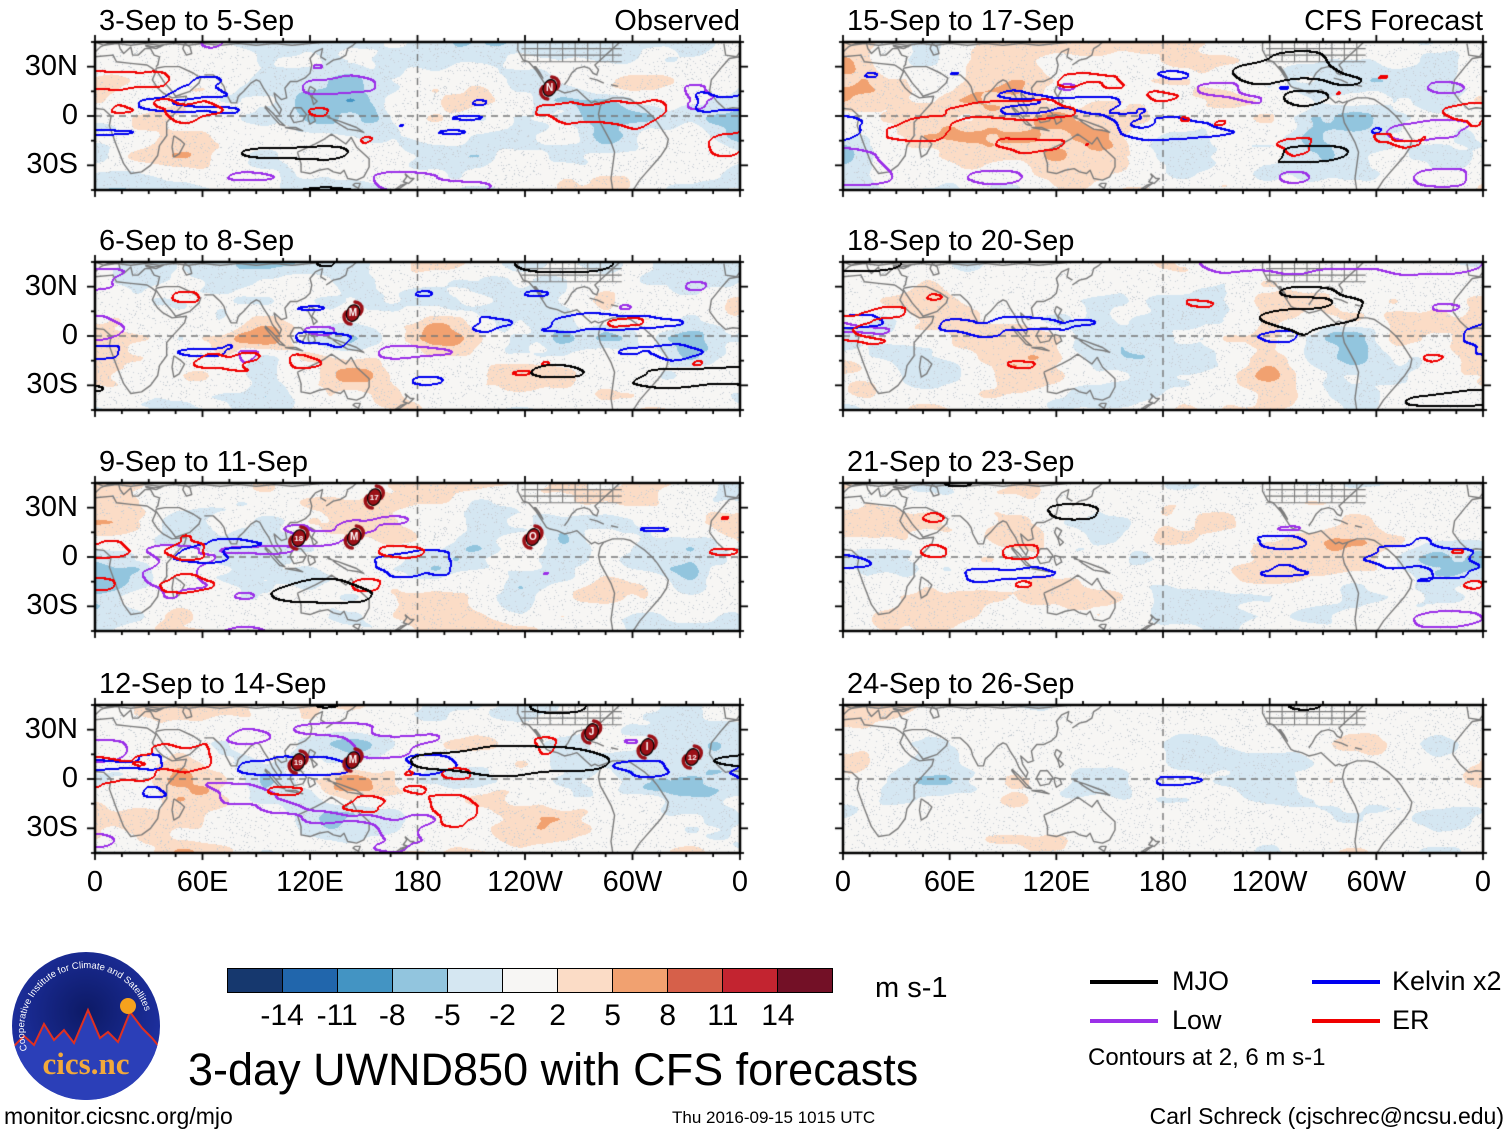  What do you see at coordinates (612, 1015) in the screenshot?
I see `colorbar-tick-label: 5` at bounding box center [612, 1015].